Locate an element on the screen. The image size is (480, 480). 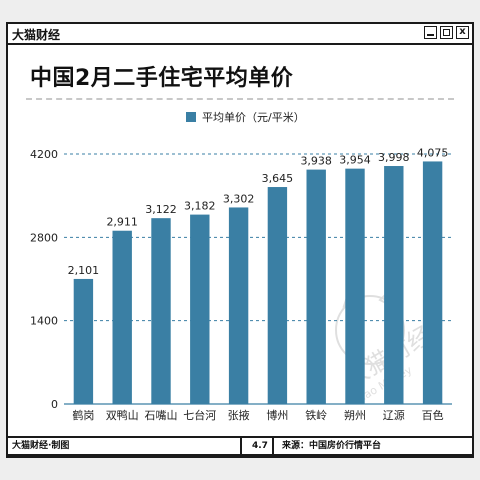
data-label: 3,302 is located at coordinates (239, 198).